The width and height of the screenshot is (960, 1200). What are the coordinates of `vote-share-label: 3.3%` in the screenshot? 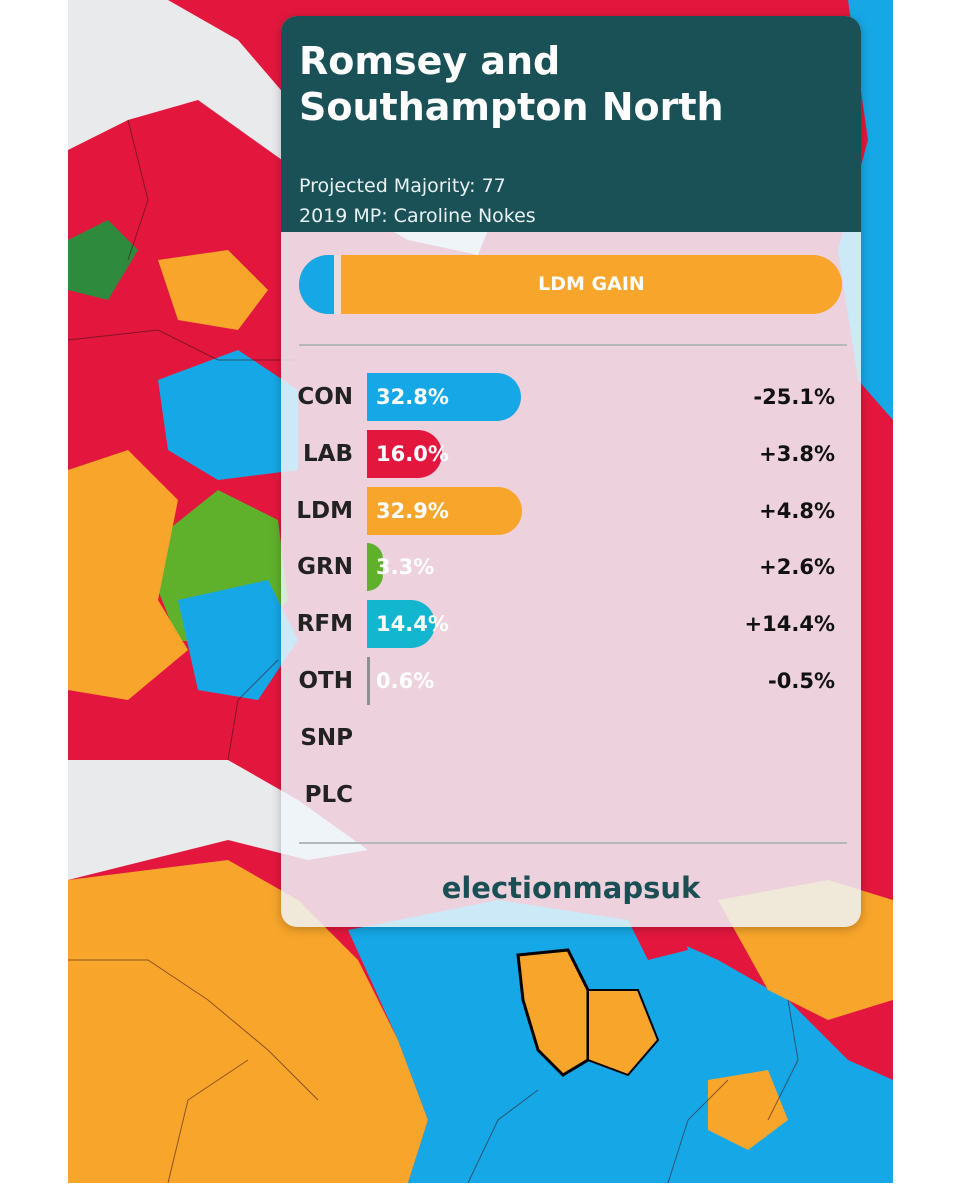 It's located at (405, 567).